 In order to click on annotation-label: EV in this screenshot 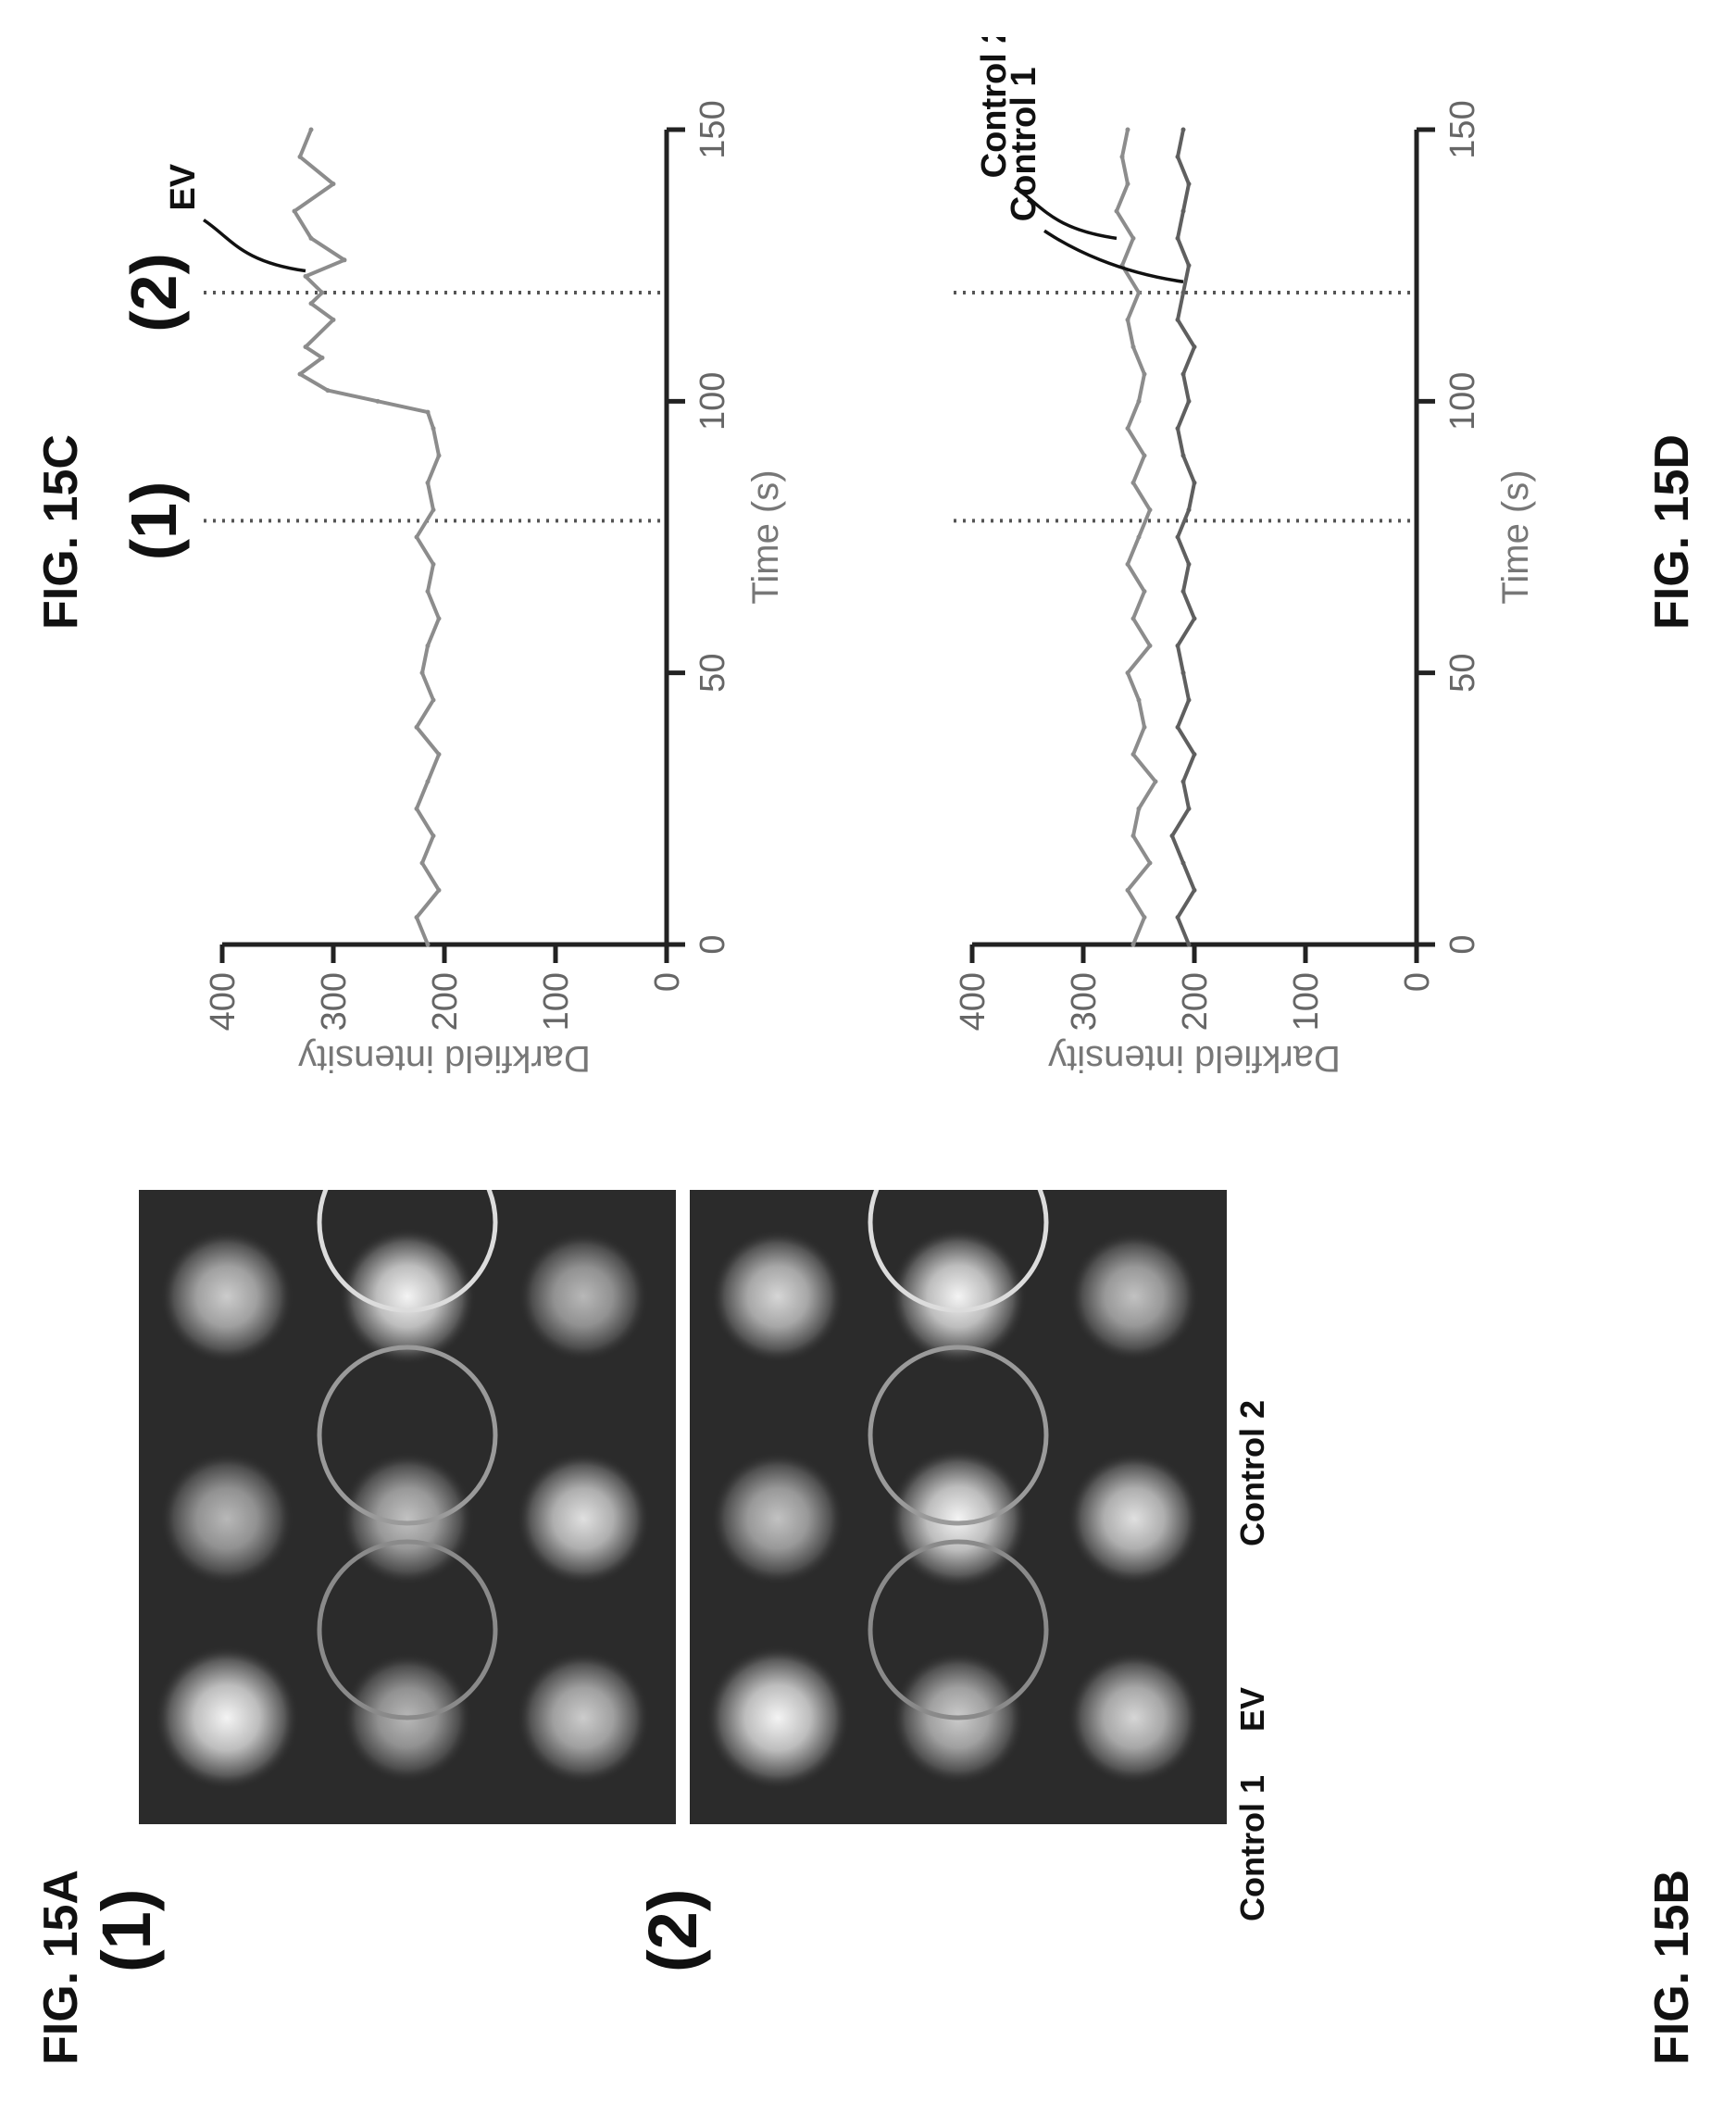, I will do `click(183, 186)`.